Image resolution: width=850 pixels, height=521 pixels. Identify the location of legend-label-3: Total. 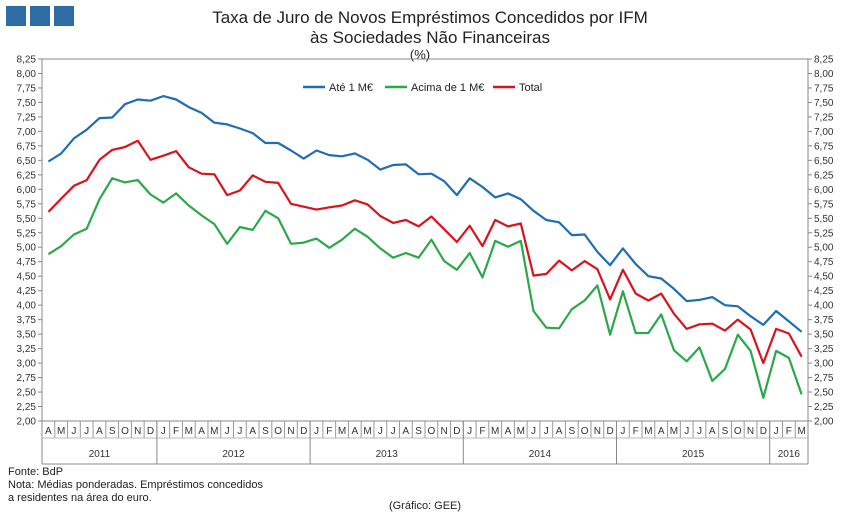
(530, 88).